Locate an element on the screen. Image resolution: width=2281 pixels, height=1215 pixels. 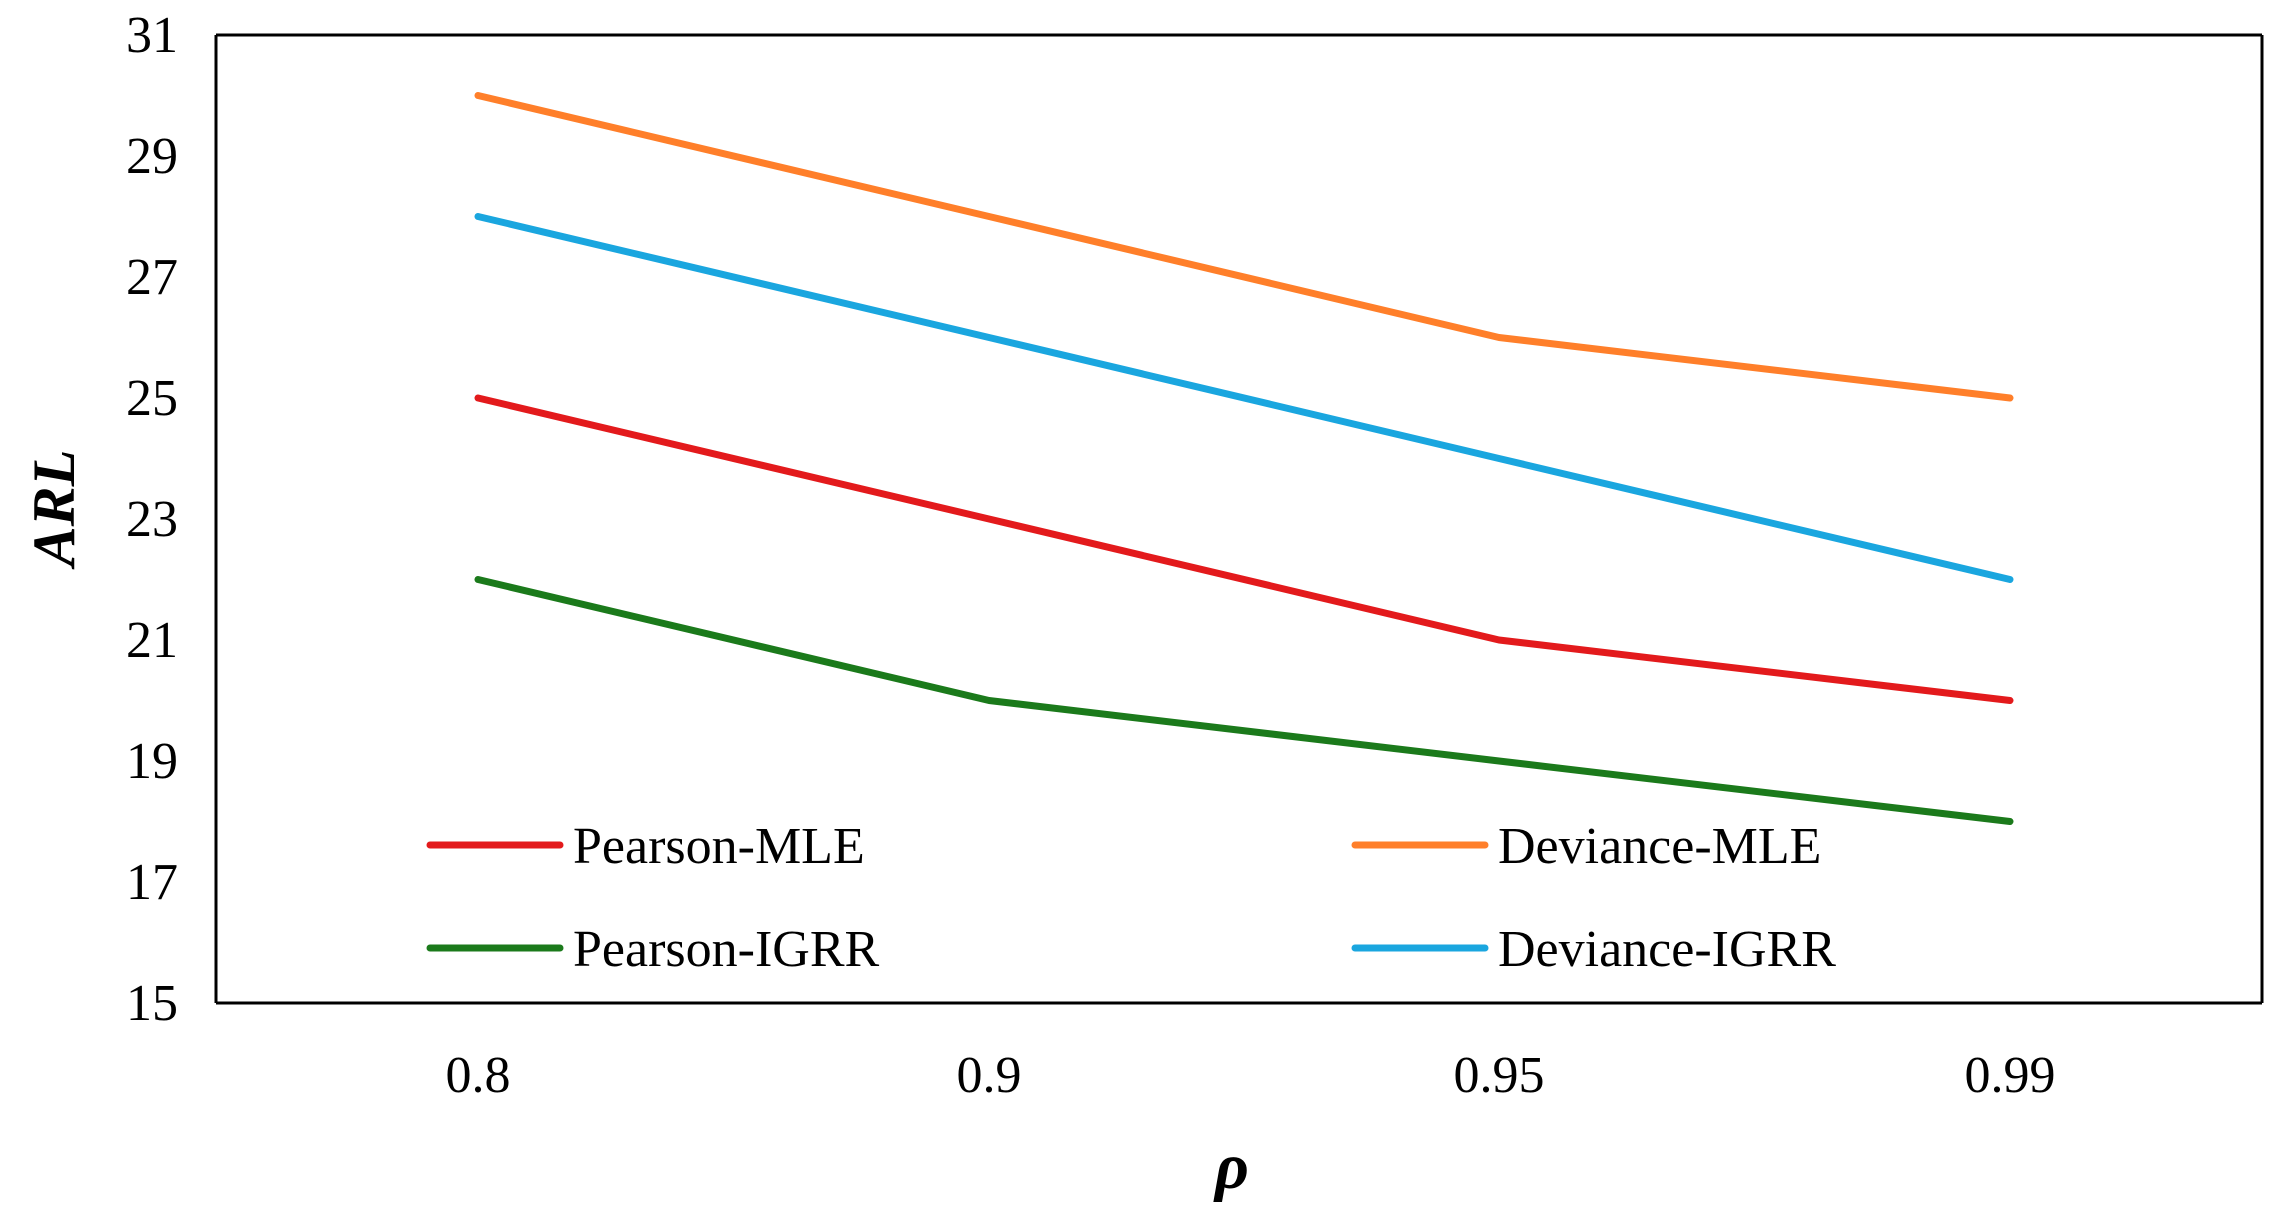
y-tick-label: 29 is located at coordinates (152, 156).